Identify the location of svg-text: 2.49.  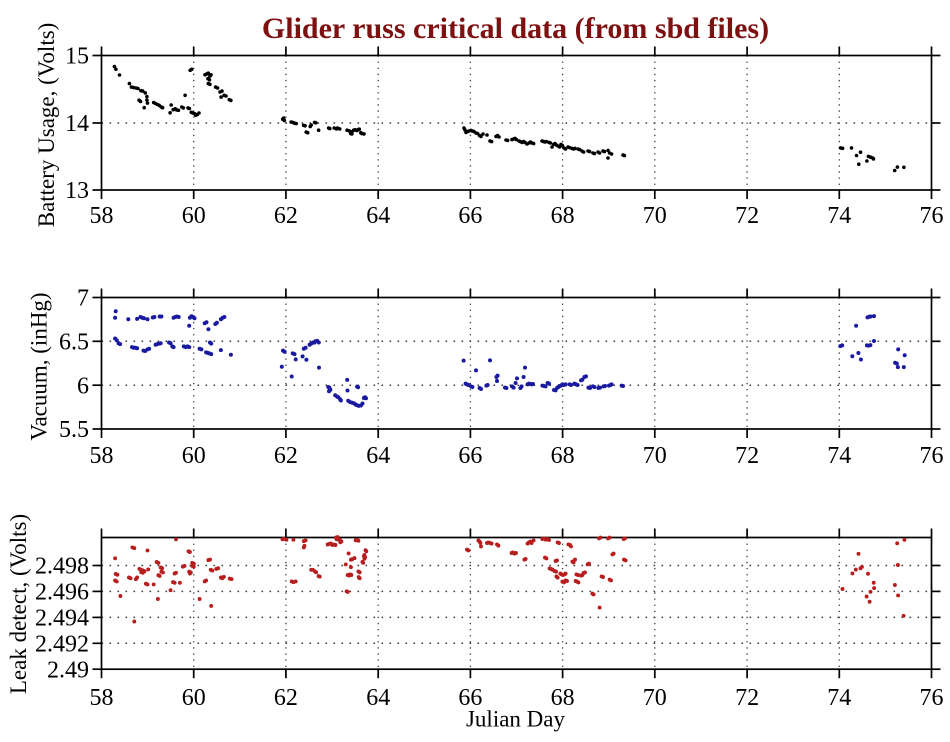
(68, 670).